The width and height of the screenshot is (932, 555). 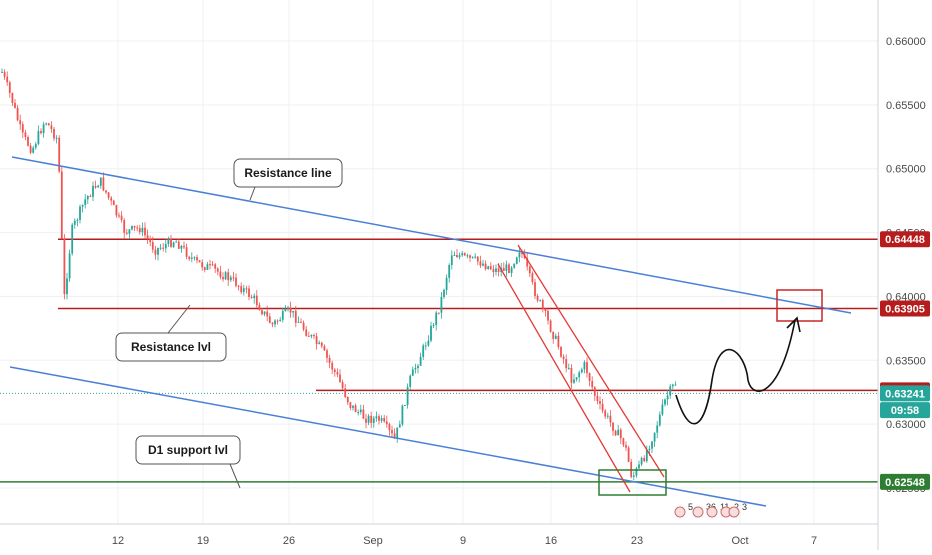 I want to click on price-tag-label: 09:58, so click(x=905, y=411).